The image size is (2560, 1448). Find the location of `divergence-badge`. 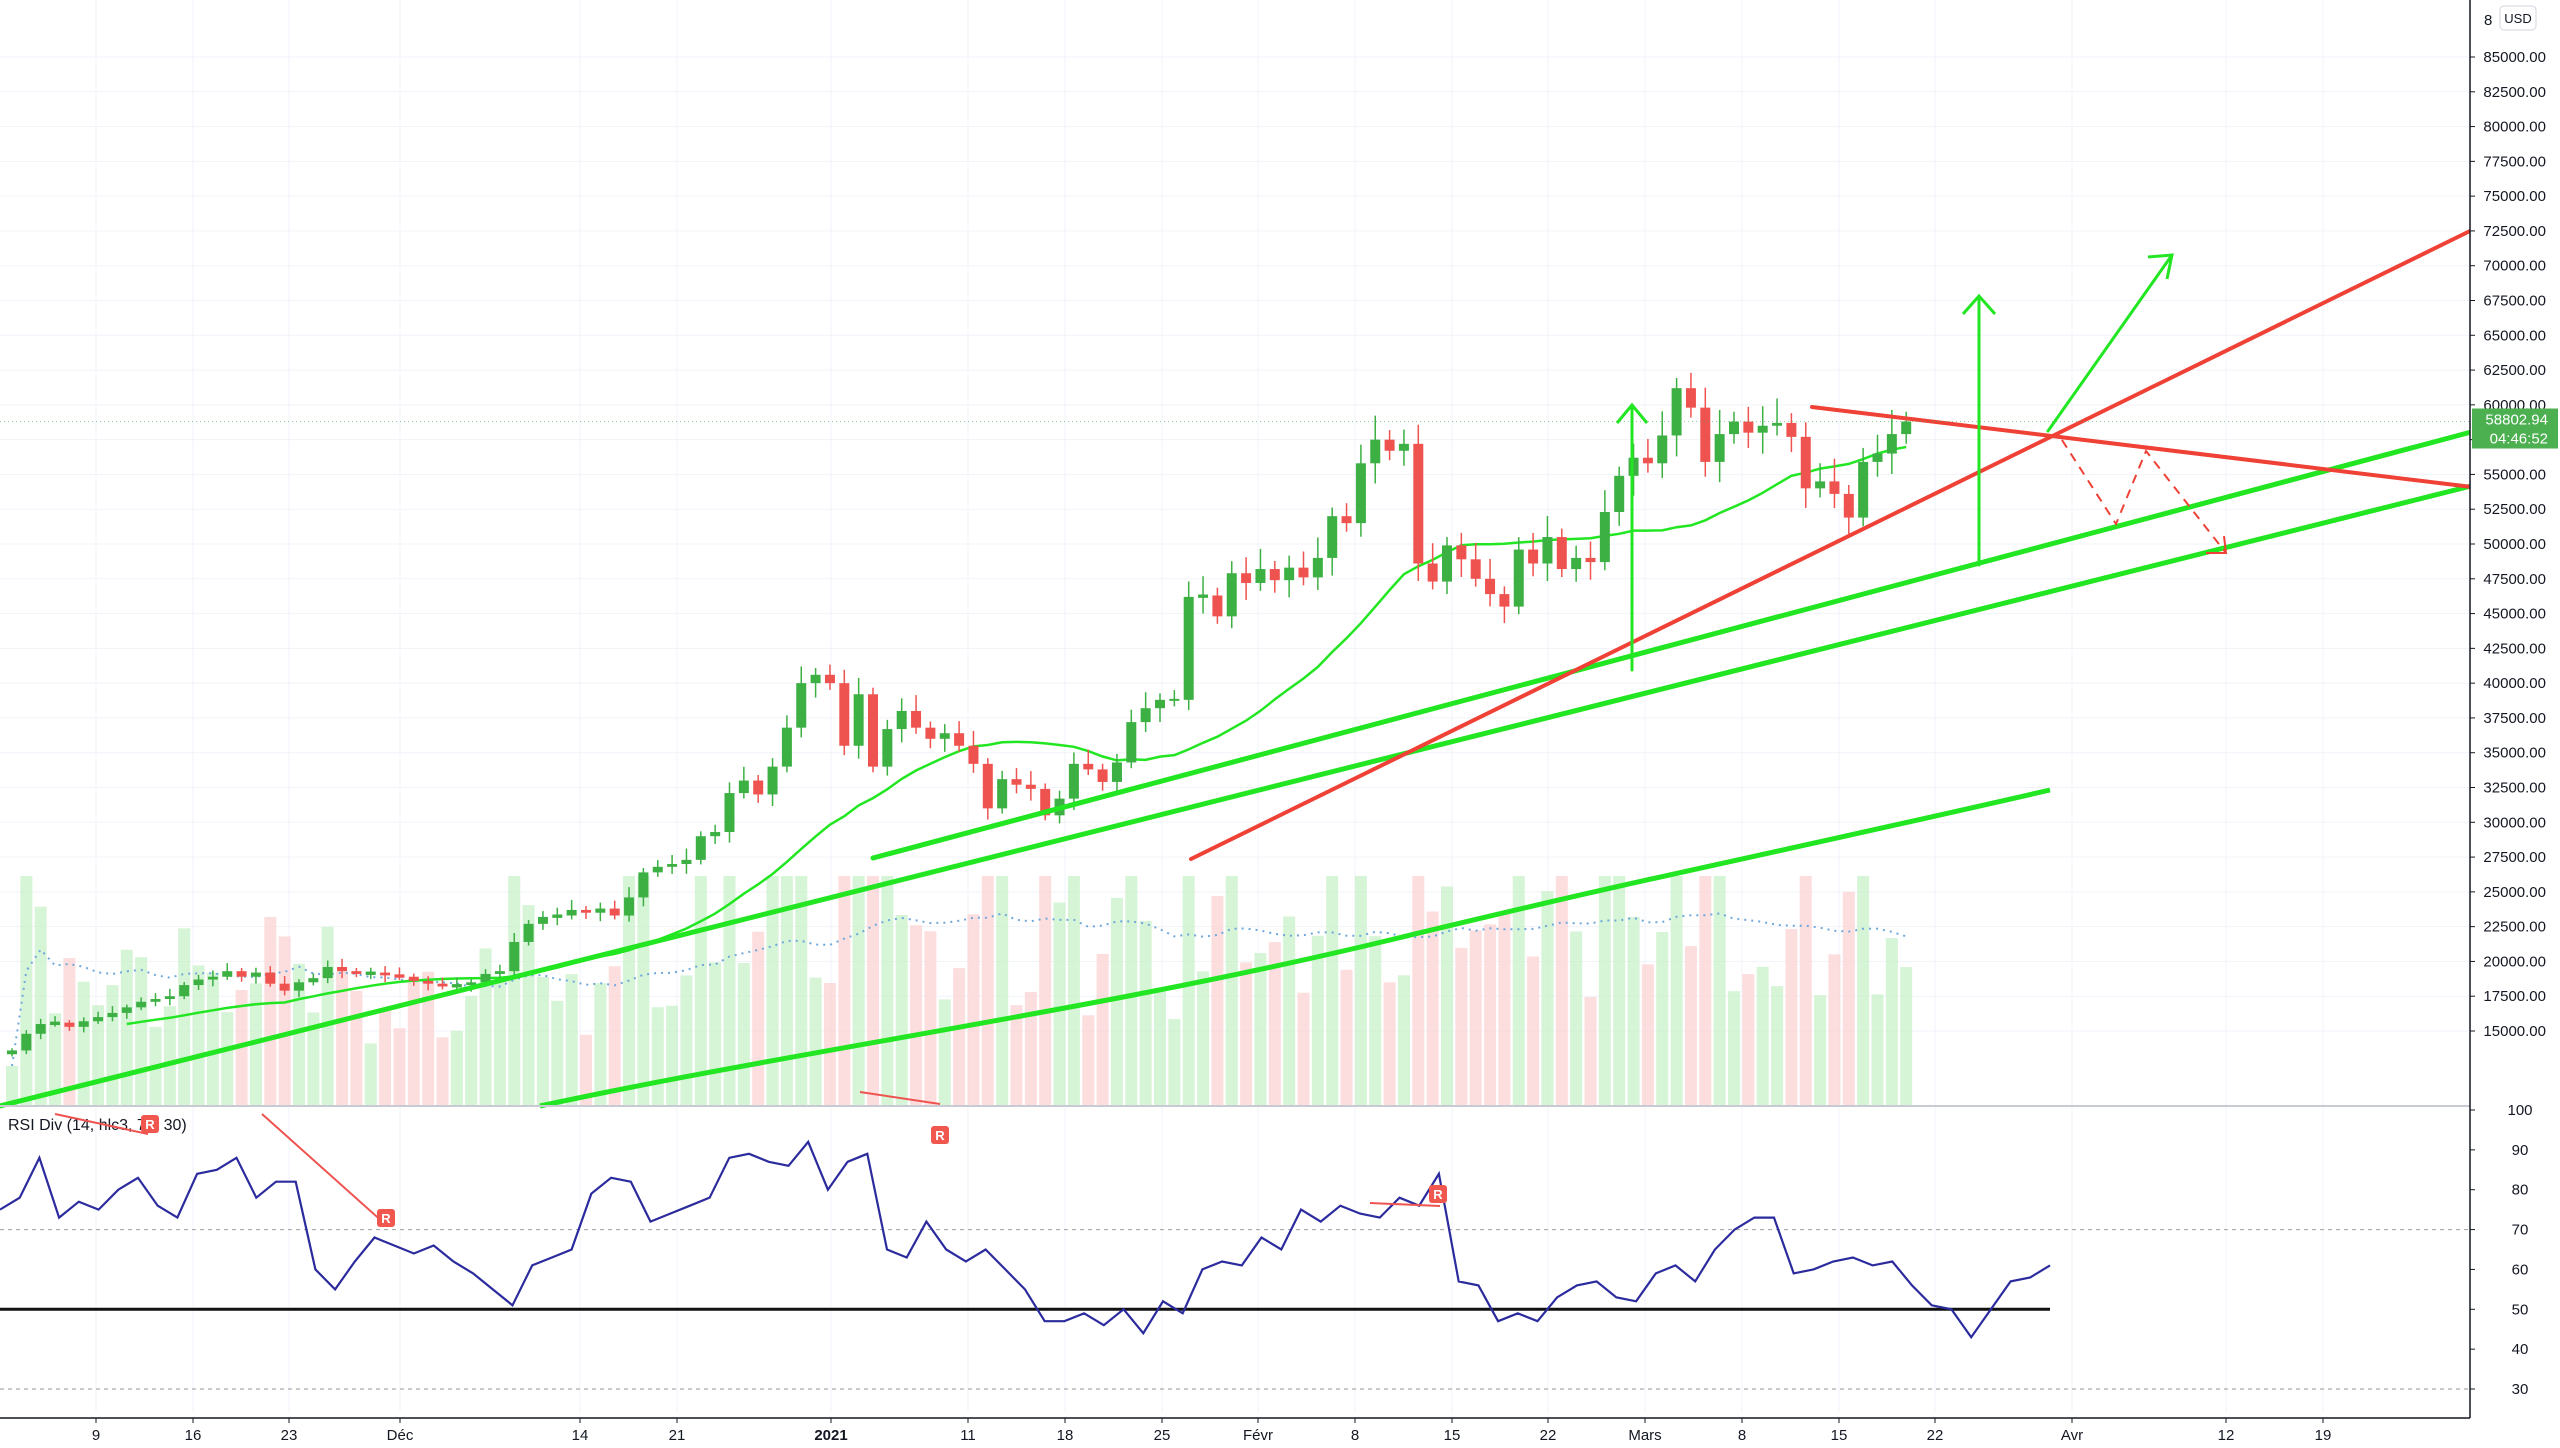

divergence-badge is located at coordinates (1438, 1194).